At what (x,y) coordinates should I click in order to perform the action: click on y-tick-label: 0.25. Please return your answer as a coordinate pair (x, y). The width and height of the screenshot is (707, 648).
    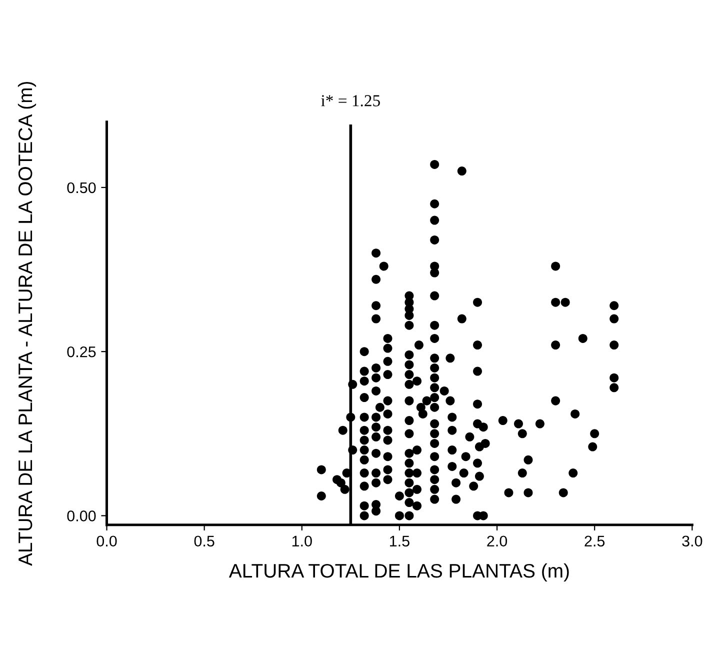
    Looking at the image, I should click on (81, 352).